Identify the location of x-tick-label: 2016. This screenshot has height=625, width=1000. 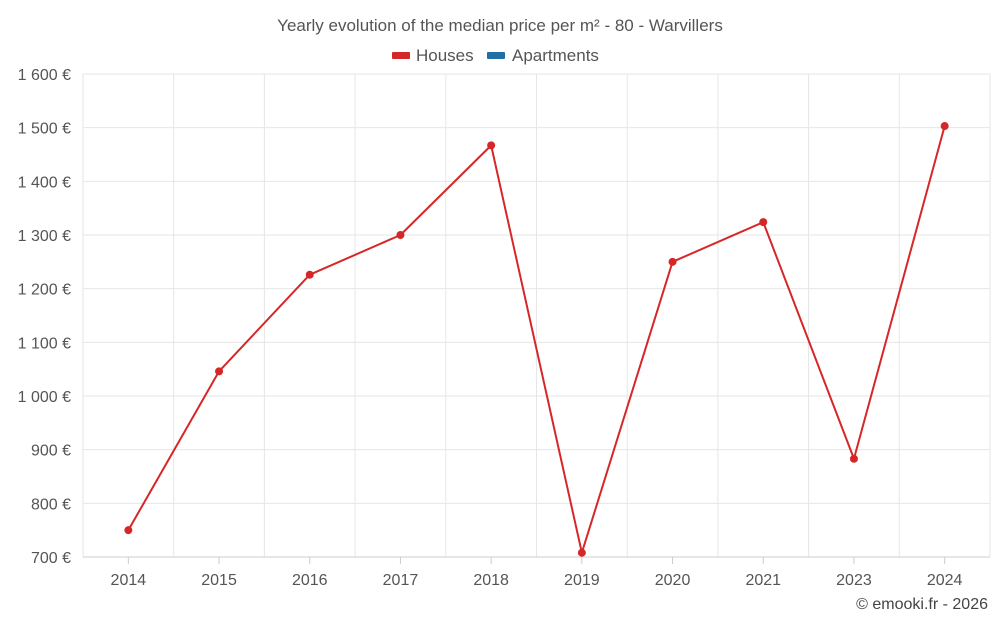
(310, 580).